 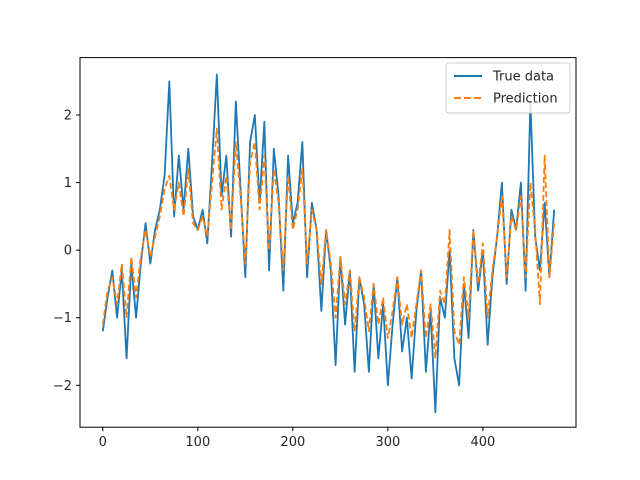 What do you see at coordinates (68, 116) in the screenshot?
I see `y-tick-label: 2` at bounding box center [68, 116].